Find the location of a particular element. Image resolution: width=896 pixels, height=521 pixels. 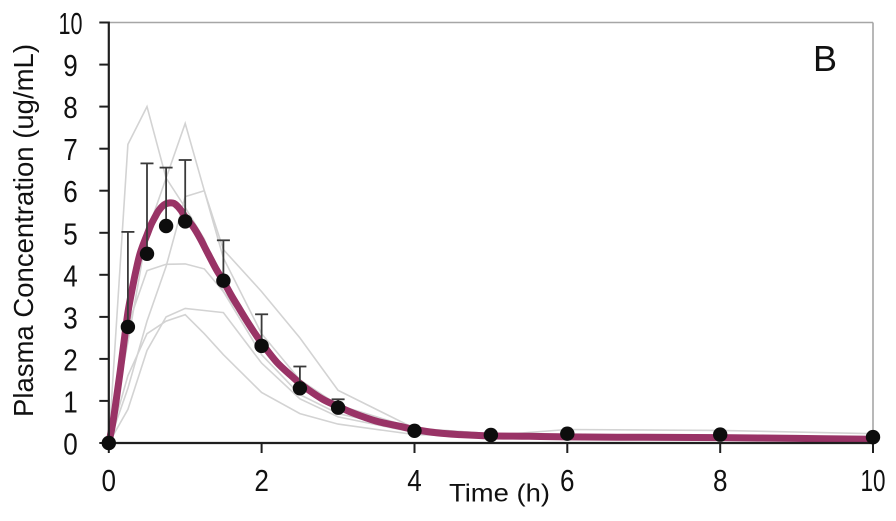

svg-text: 3 is located at coordinates (70, 317).